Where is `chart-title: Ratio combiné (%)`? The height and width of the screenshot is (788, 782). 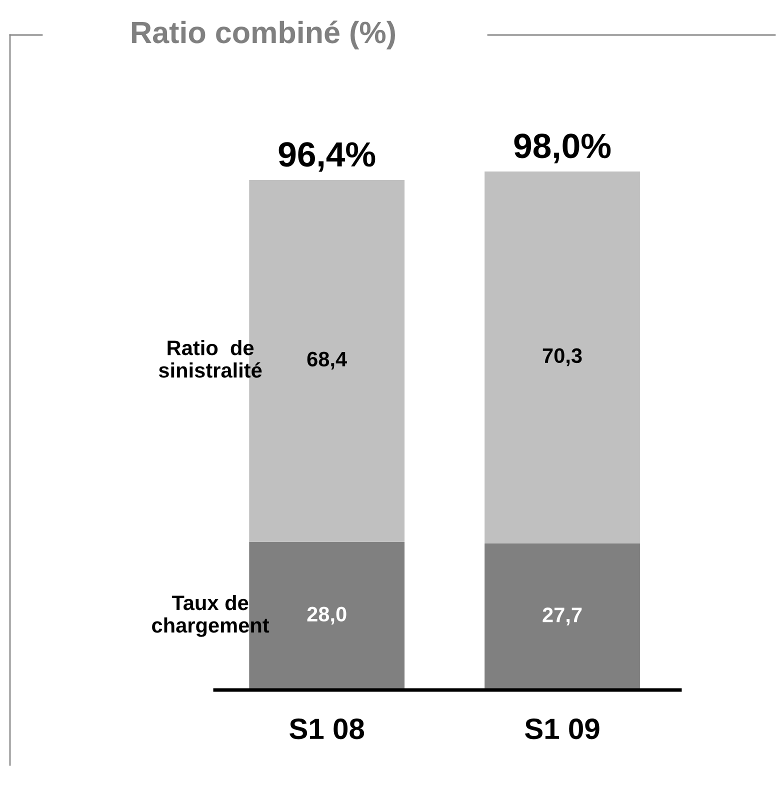 chart-title: Ratio combiné (%) is located at coordinates (264, 35).